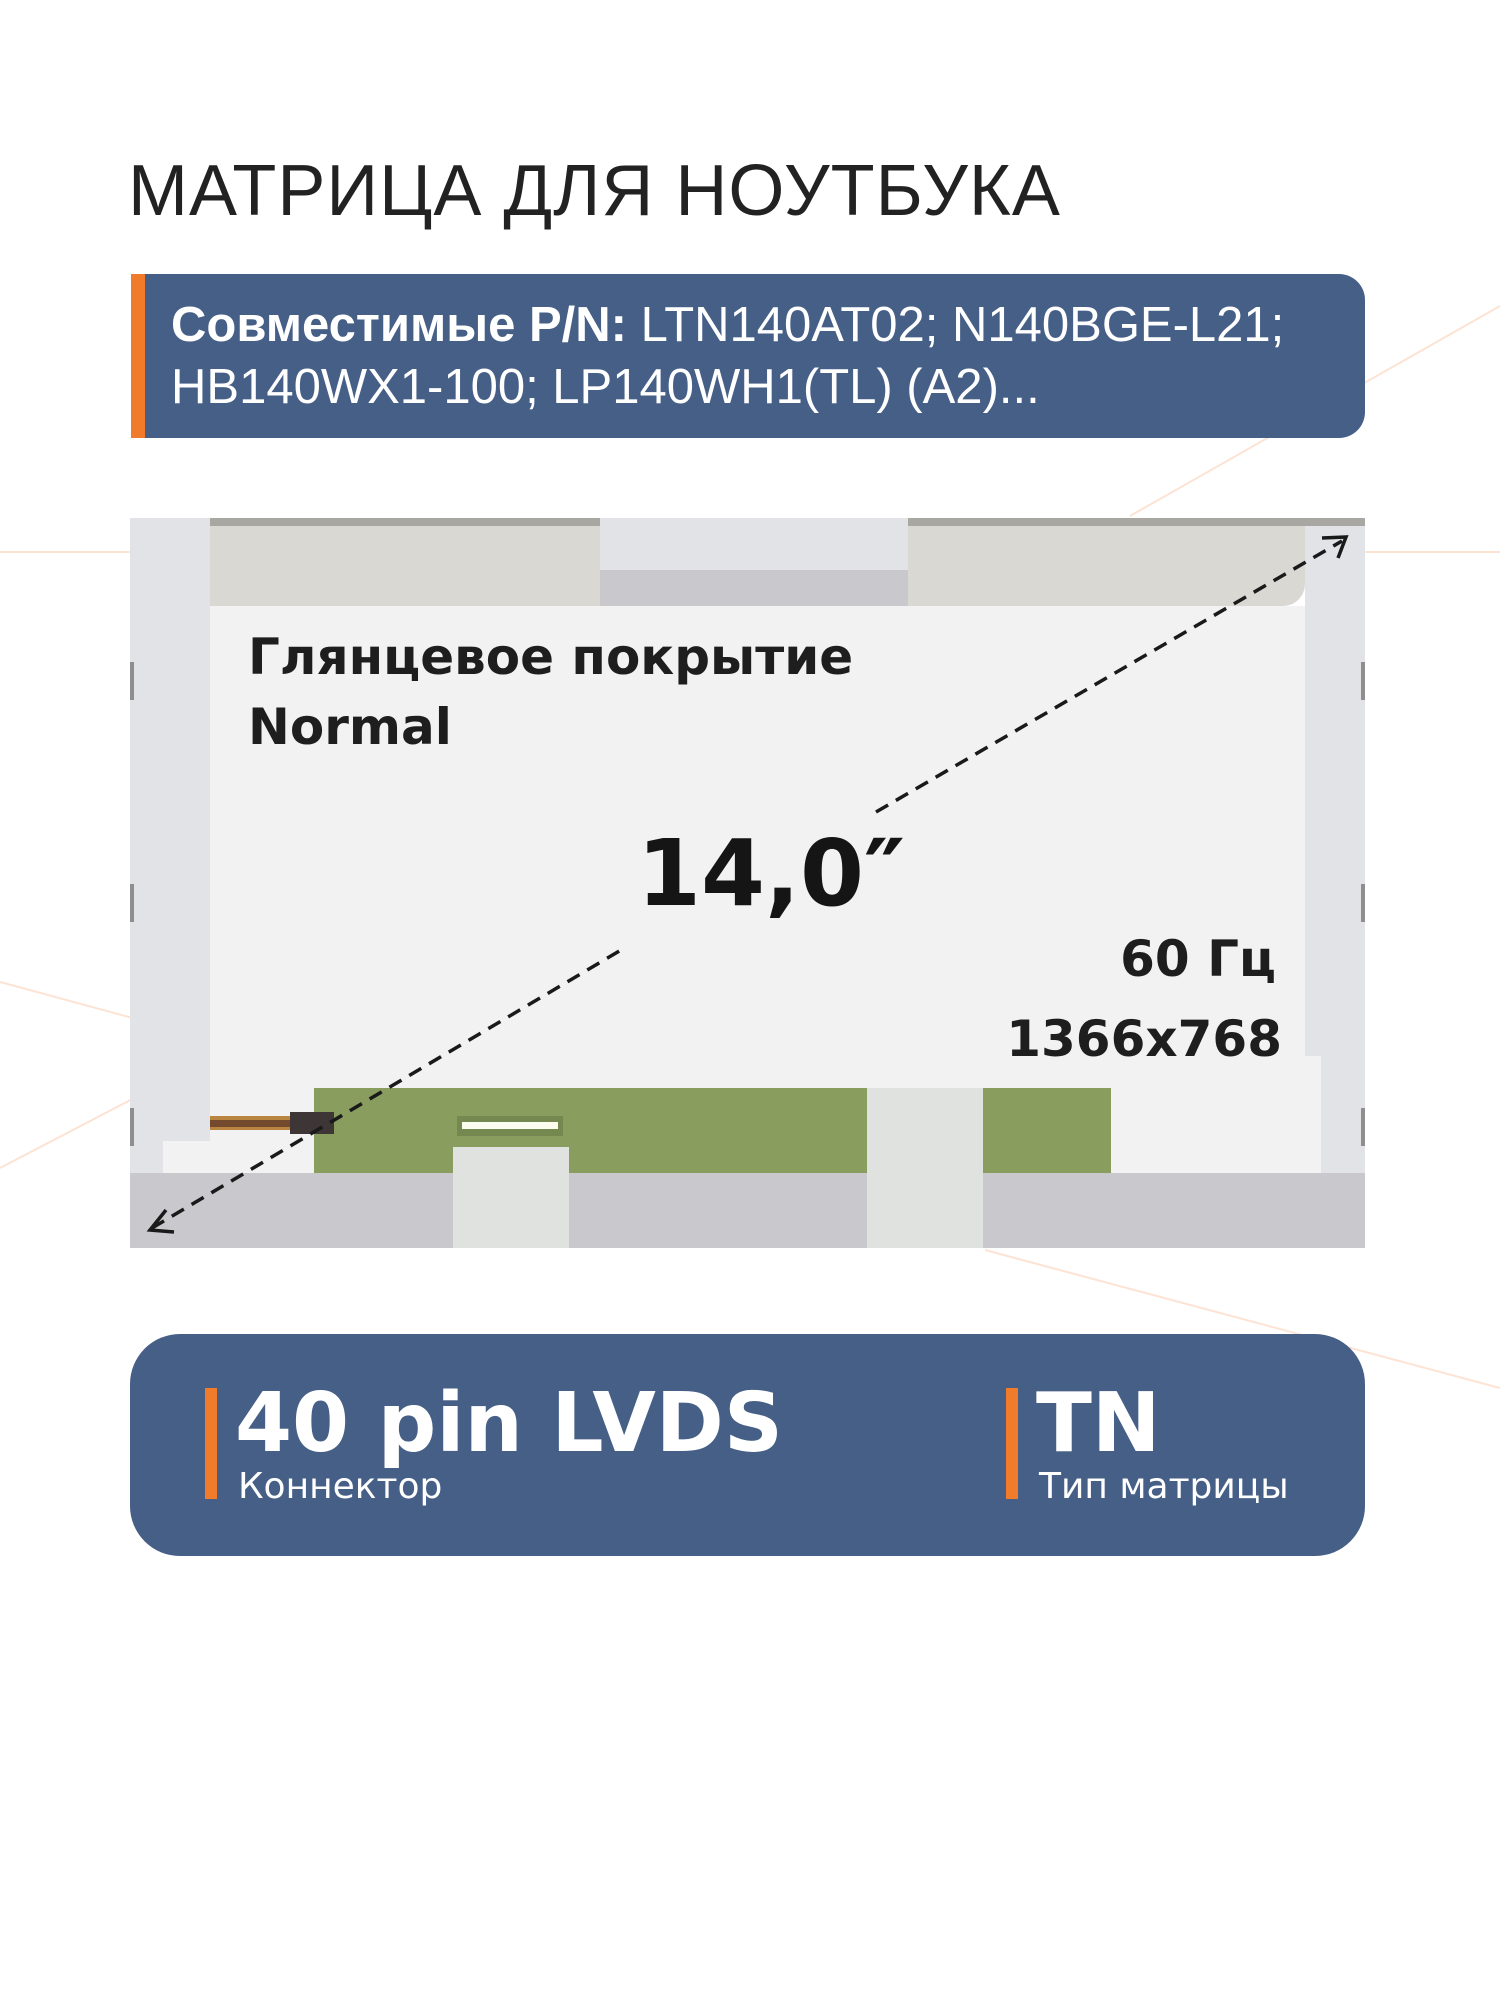 The width and height of the screenshot is (1500, 2000). What do you see at coordinates (399, 325) in the screenshot?
I see `compatible-pn-label: Совместимые P/N:` at bounding box center [399, 325].